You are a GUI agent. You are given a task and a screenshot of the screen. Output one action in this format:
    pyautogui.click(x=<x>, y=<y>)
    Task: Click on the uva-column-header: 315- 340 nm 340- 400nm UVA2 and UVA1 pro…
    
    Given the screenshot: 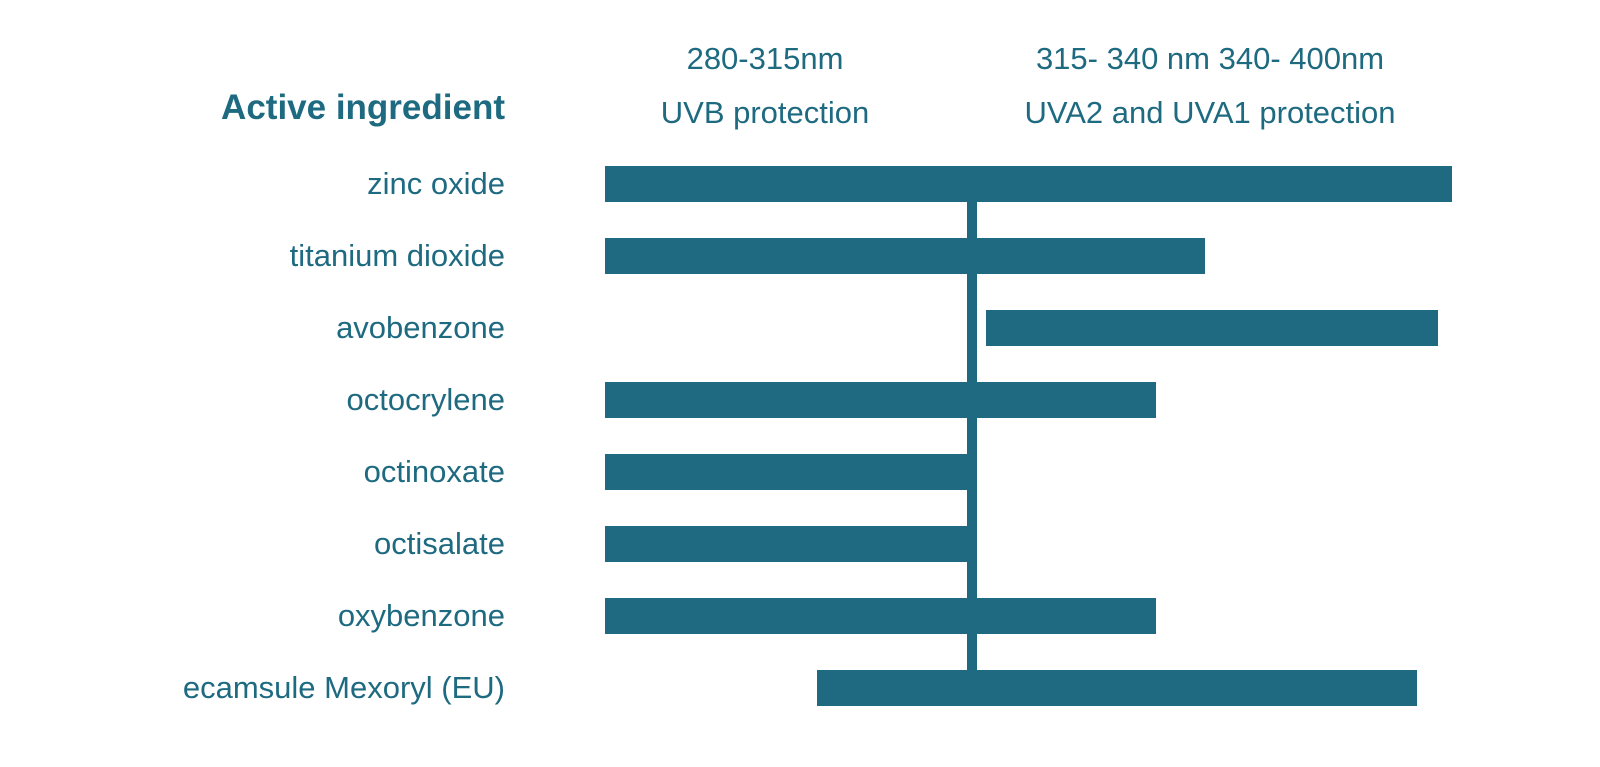 What is the action you would take?
    pyautogui.click(x=1210, y=86)
    